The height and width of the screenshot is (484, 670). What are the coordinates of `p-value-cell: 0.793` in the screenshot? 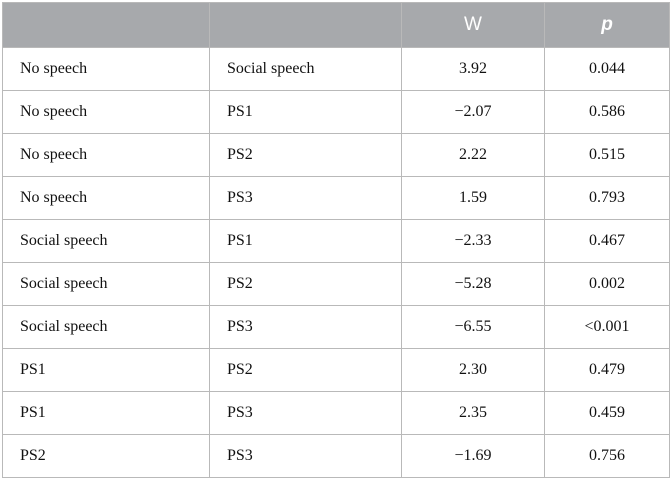 It's located at (607, 198).